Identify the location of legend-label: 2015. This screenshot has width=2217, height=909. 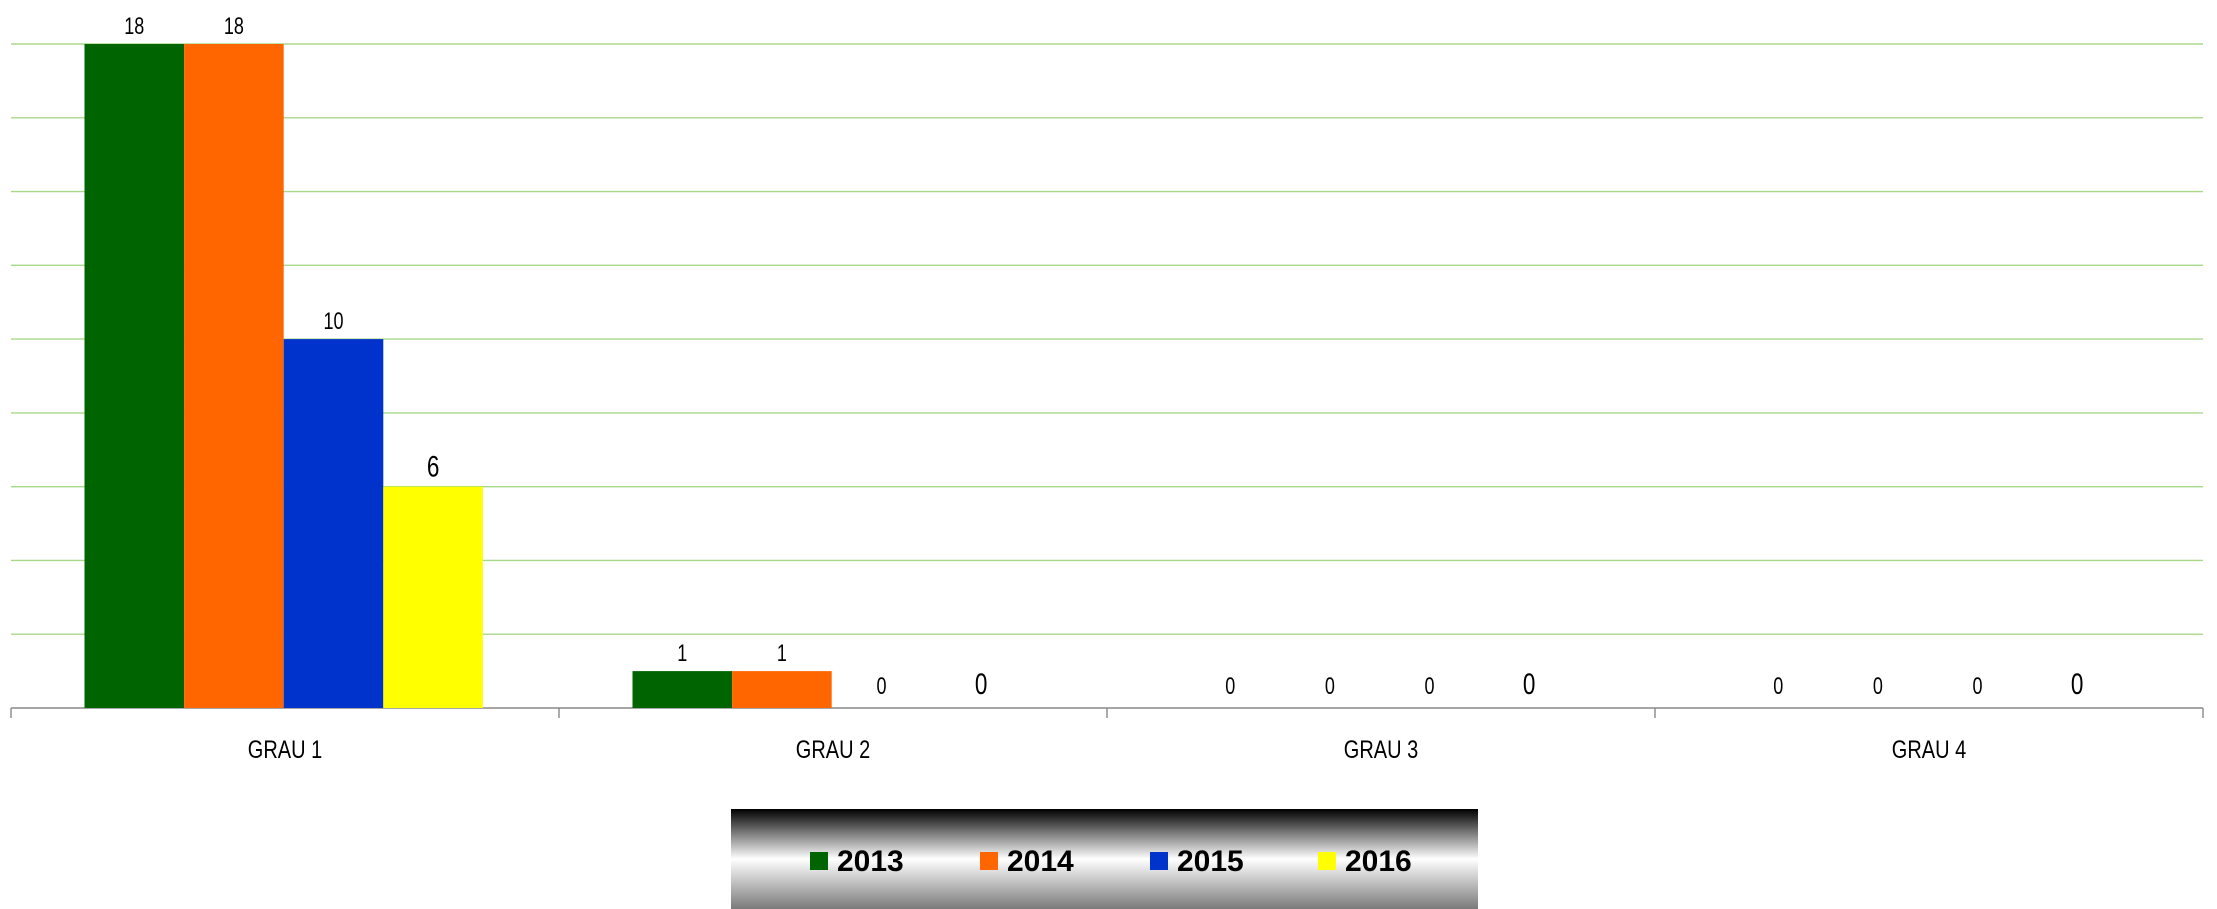
(1210, 861).